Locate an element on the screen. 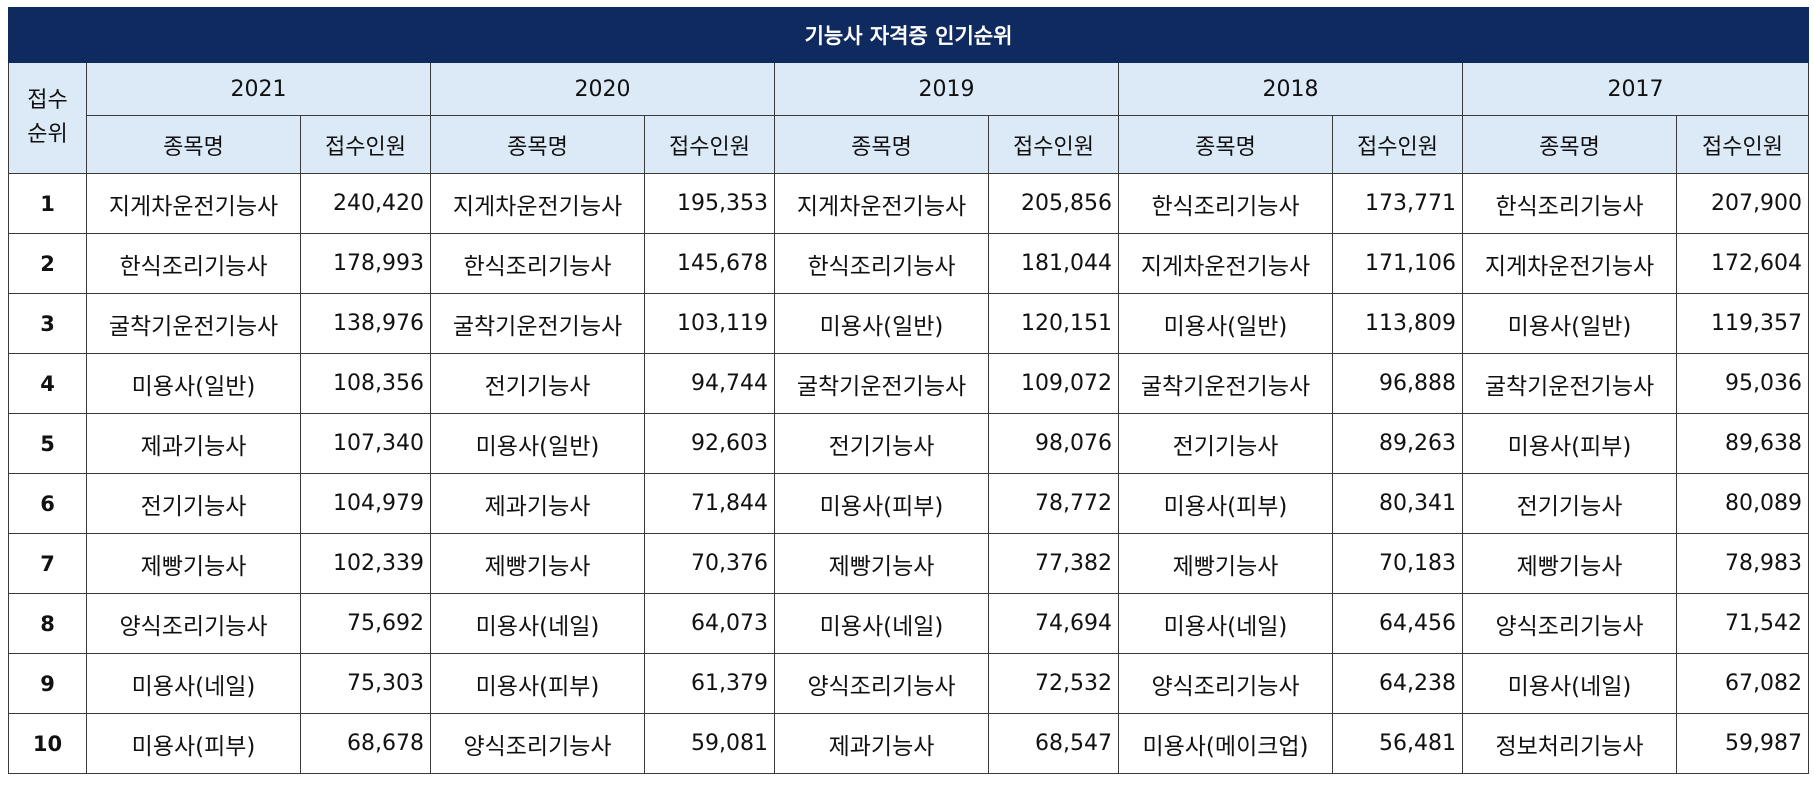  applicant-count-cell: 92,603 is located at coordinates (709, 443).